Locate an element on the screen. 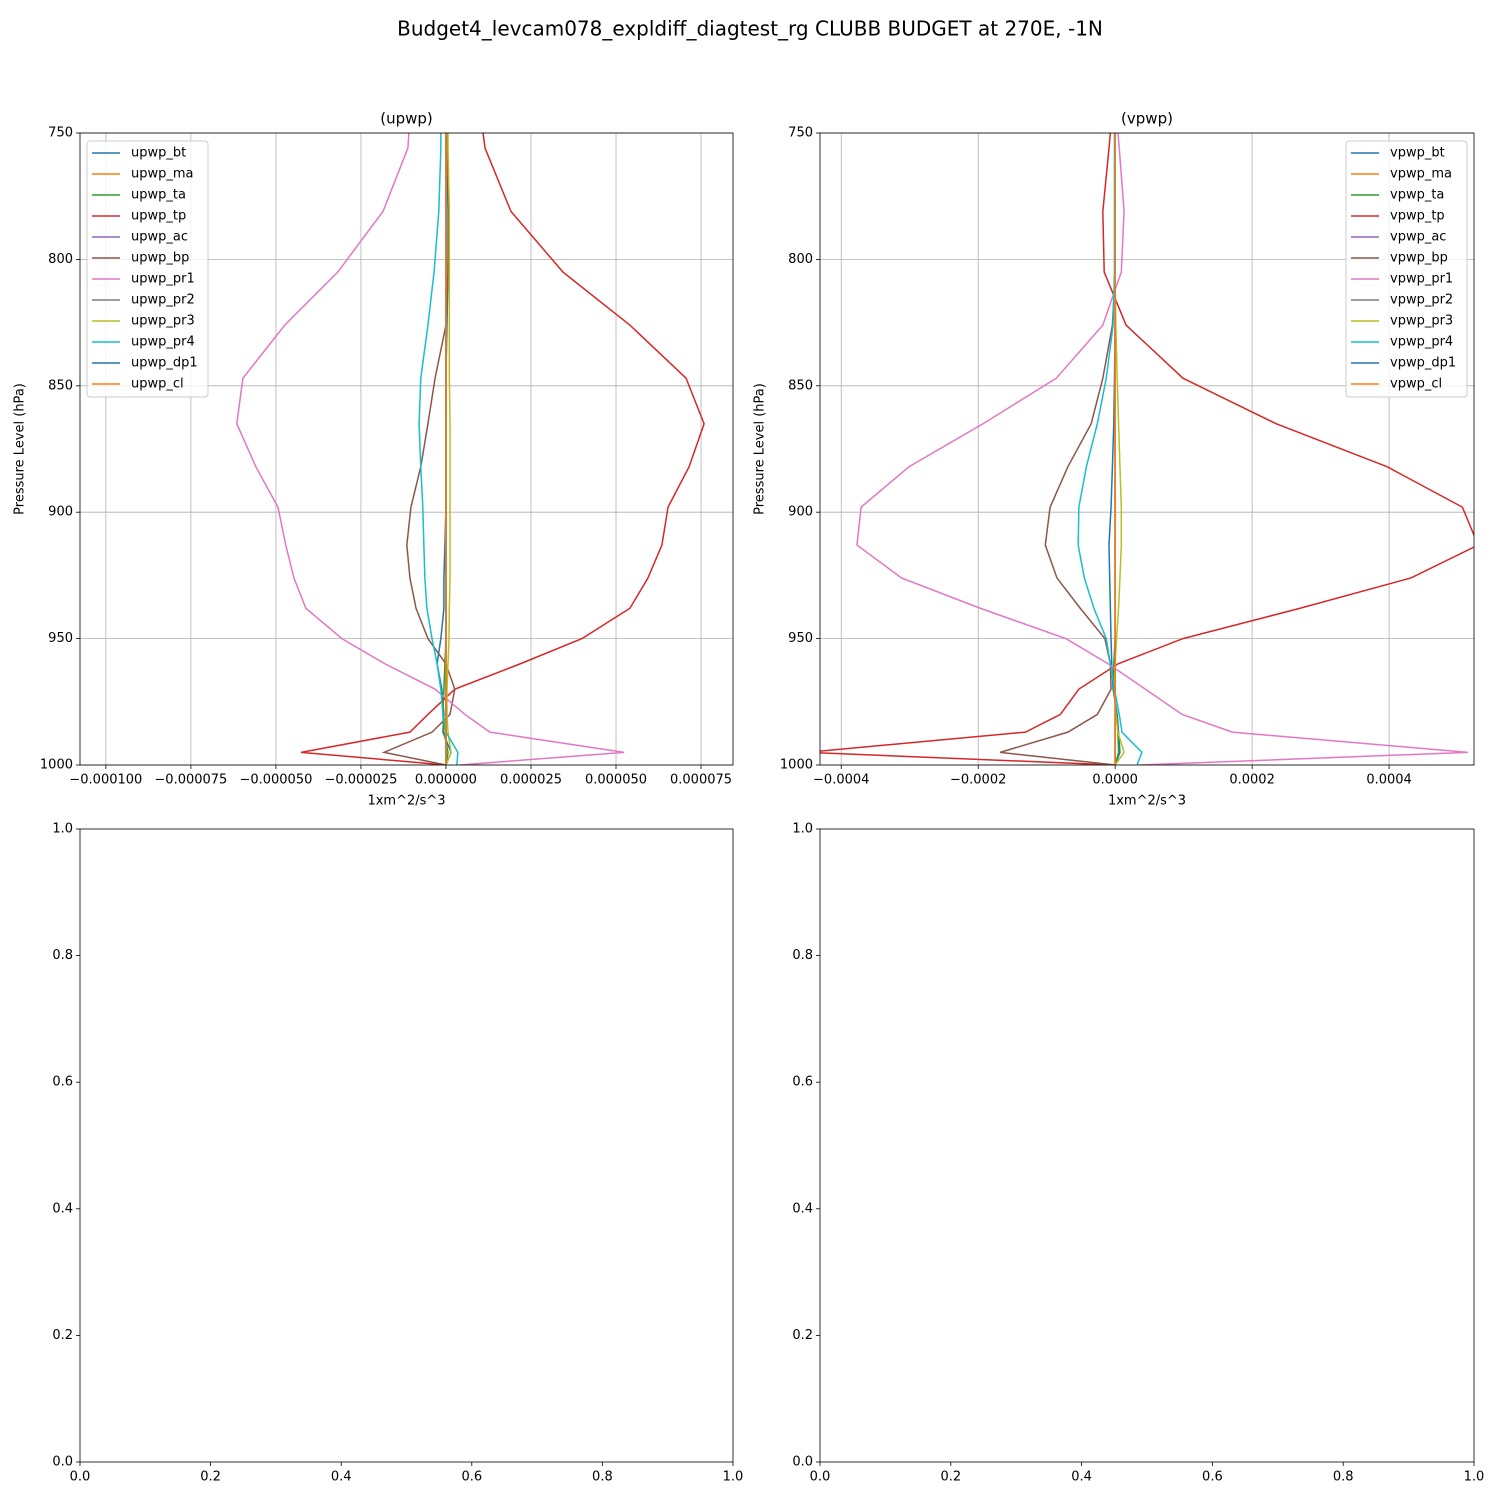 The height and width of the screenshot is (1500, 1500). legend-label: upwp_ac is located at coordinates (159, 237).